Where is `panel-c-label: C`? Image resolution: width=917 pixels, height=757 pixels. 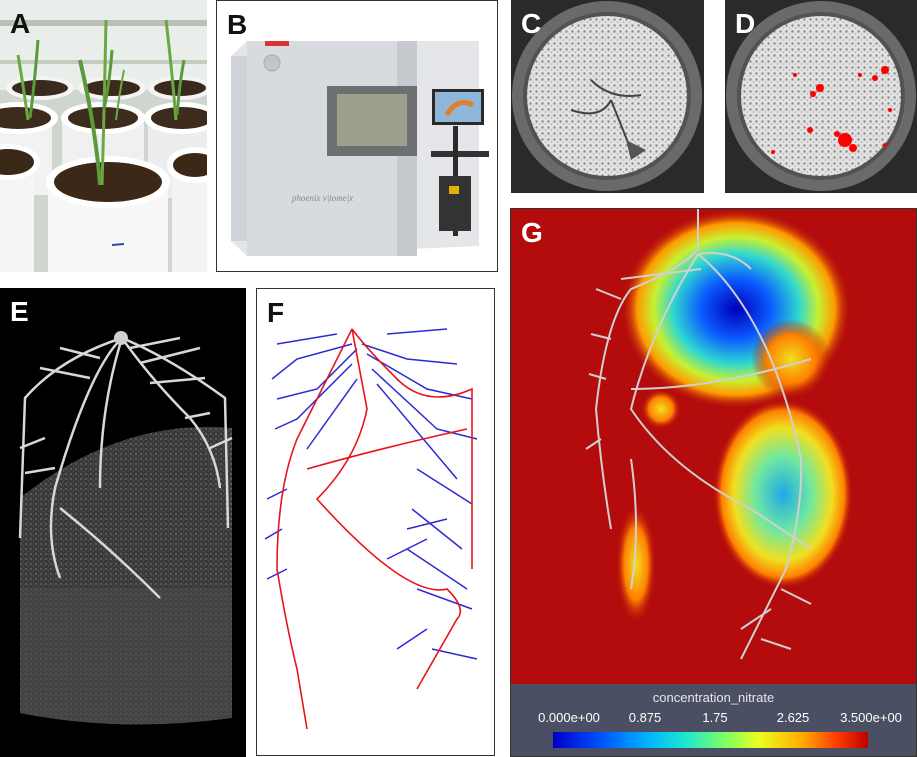 panel-c-label: C is located at coordinates (531, 23).